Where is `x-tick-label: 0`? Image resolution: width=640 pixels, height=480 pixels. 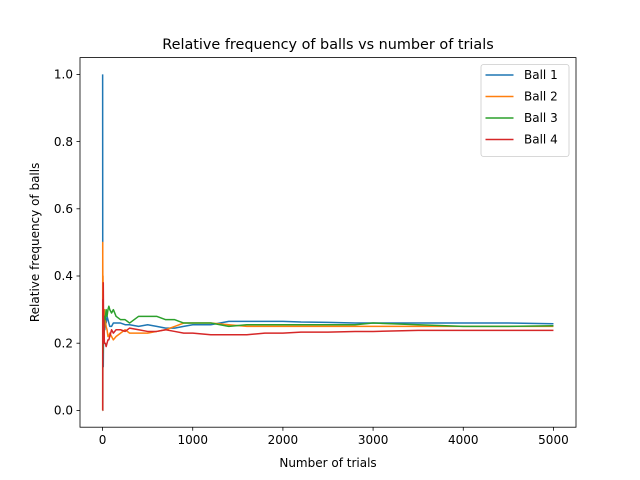
x-tick-label: 0 is located at coordinates (103, 440).